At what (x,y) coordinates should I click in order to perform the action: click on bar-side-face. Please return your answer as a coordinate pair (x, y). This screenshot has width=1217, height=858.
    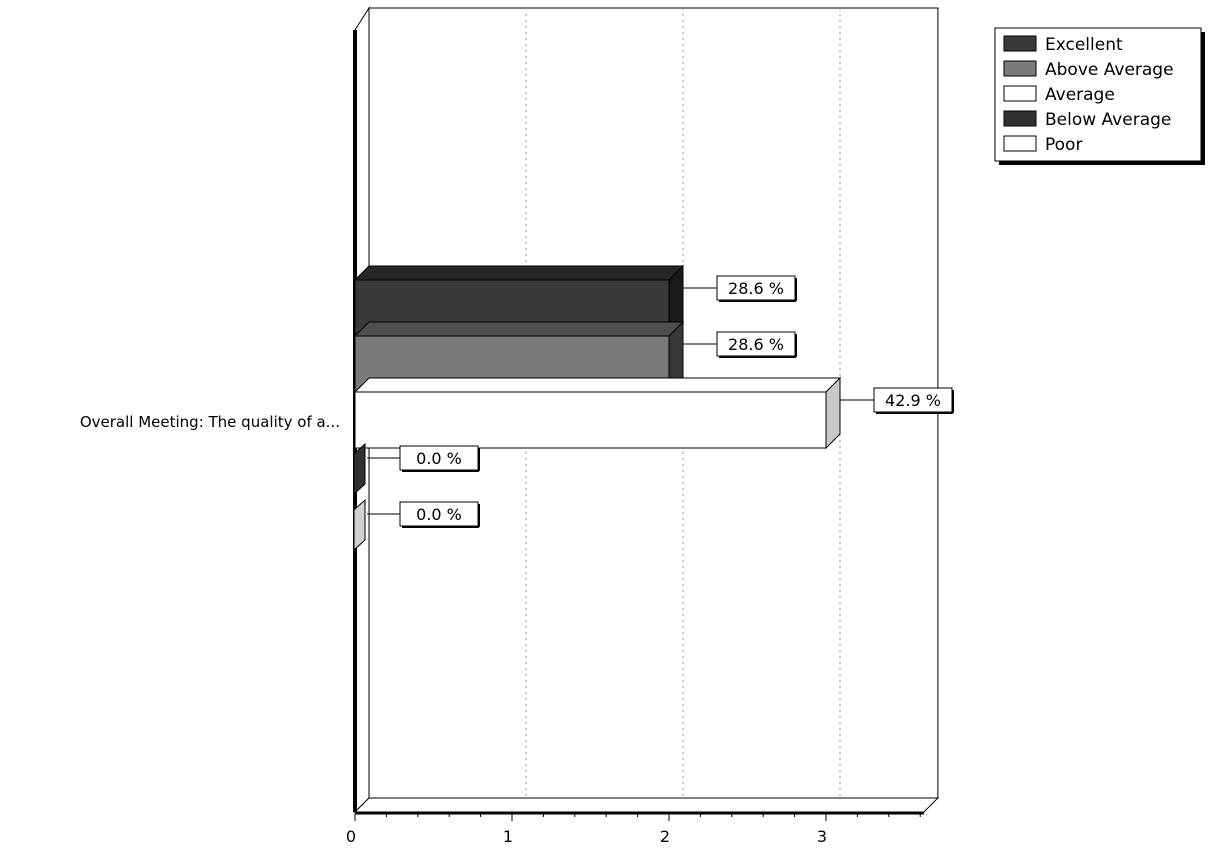
    Looking at the image, I should click on (833, 413).